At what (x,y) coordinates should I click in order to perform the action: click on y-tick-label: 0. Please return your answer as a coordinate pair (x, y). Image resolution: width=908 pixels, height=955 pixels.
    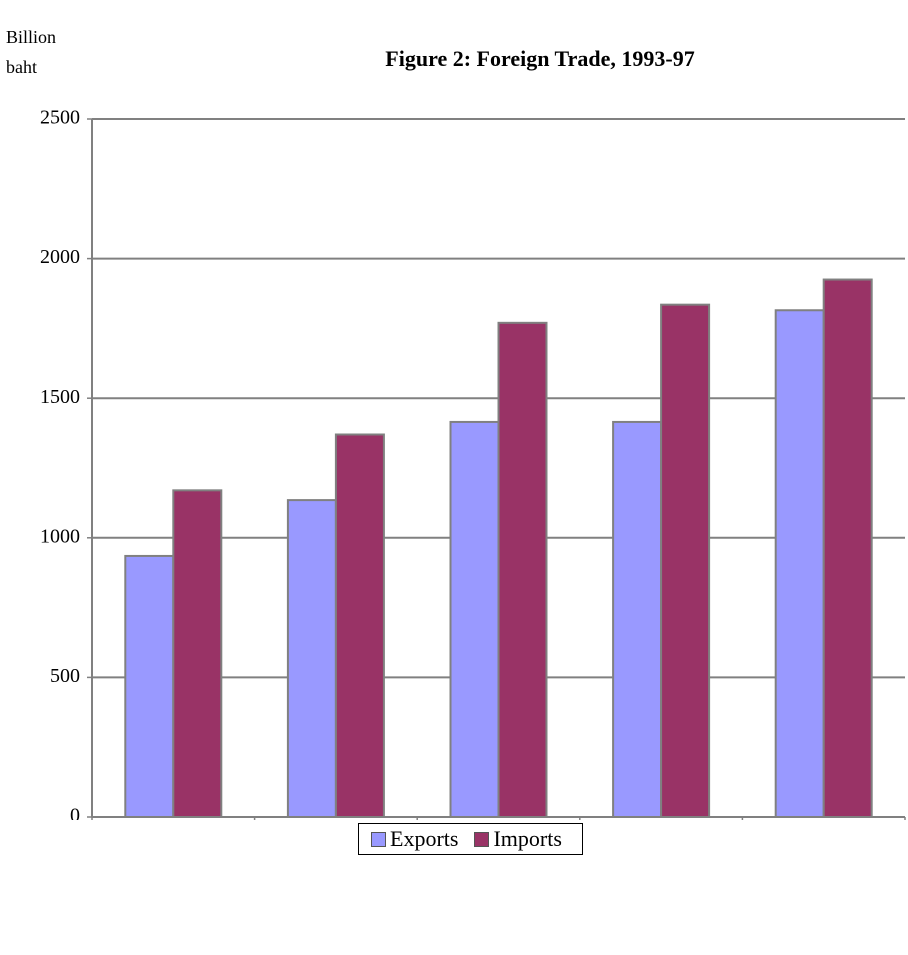
    Looking at the image, I should click on (75, 812).